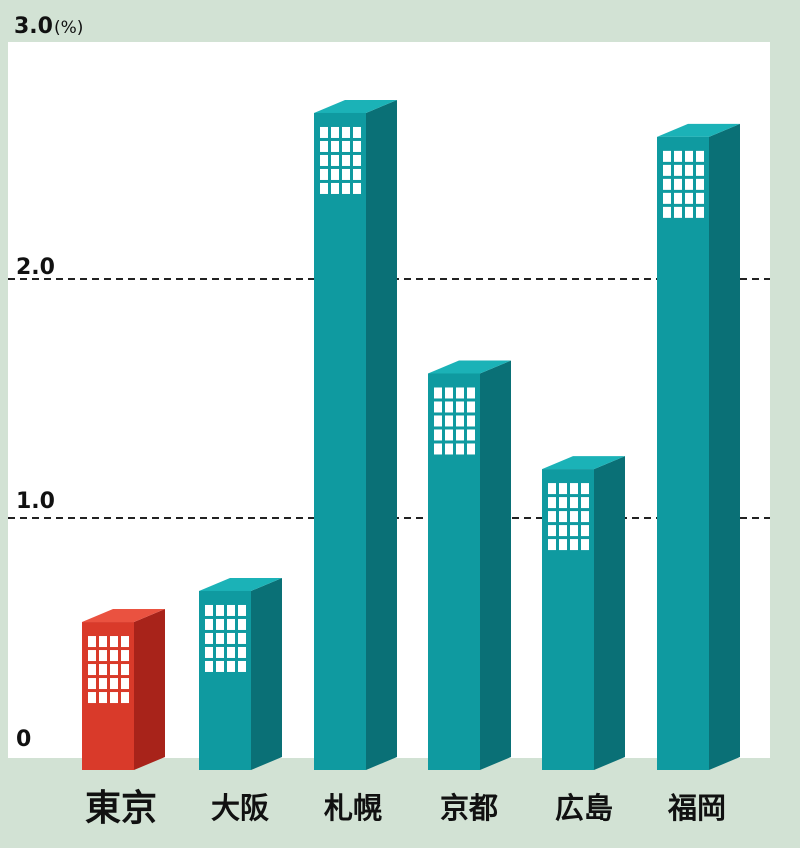 The width and height of the screenshot is (800, 848). I want to click on category-label-sapporo: 札幌, so click(353, 808).